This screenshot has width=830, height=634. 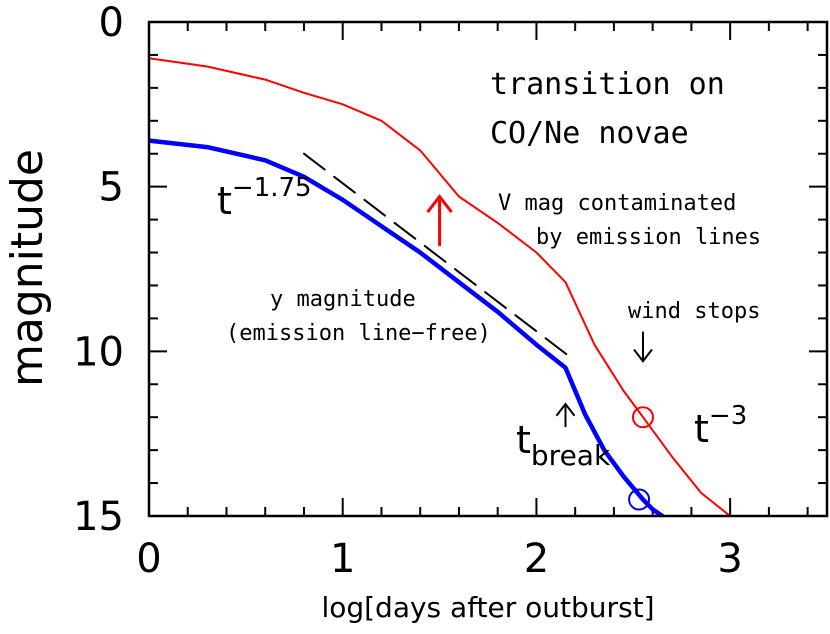 I want to click on x-axis-title: log[days after outburst], so click(x=487, y=607).